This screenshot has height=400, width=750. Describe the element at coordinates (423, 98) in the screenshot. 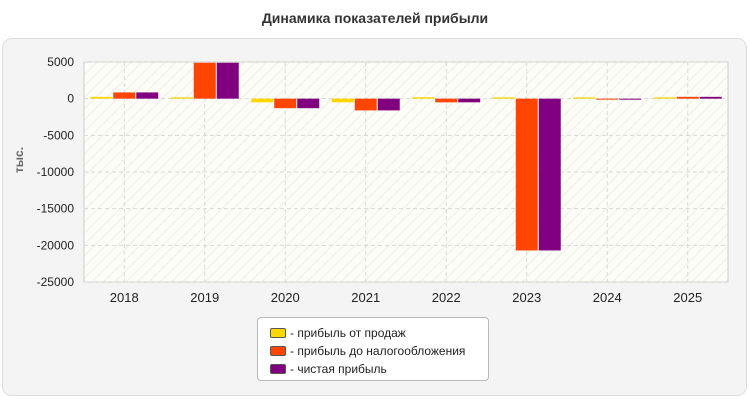

I see `bar-1-2022` at that location.